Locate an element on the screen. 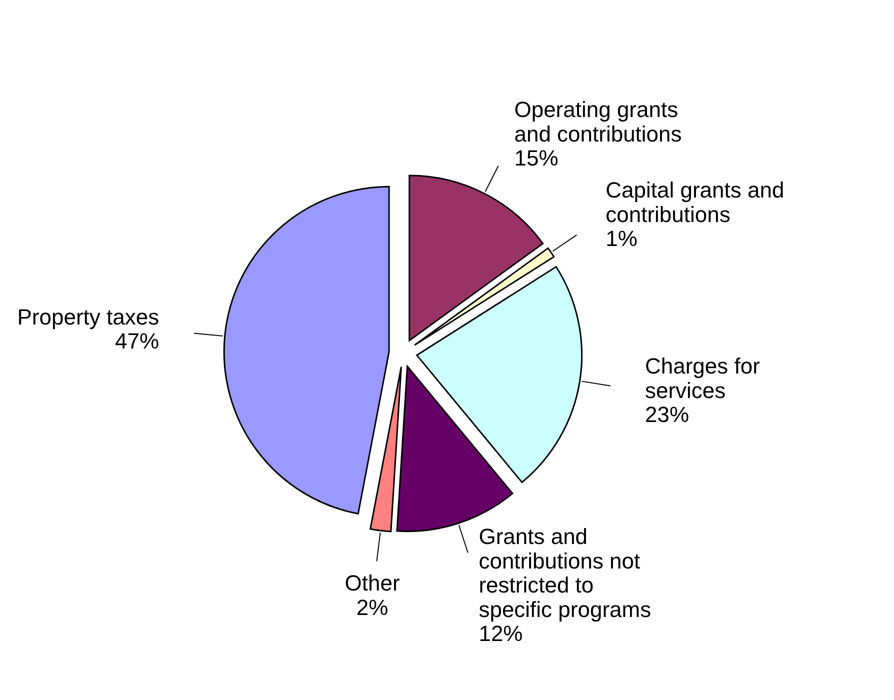 The height and width of the screenshot is (700, 894). slice-label: Grants and contributions not restricted to specific programs is located at coordinates (565, 573).